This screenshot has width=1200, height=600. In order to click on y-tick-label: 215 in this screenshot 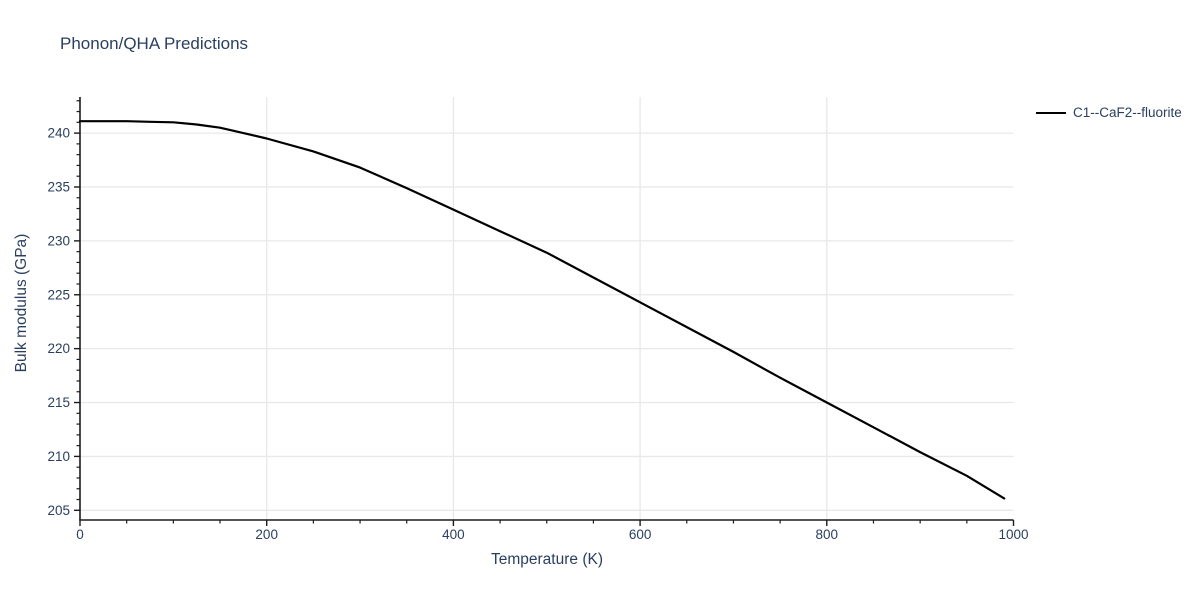, I will do `click(58, 402)`.